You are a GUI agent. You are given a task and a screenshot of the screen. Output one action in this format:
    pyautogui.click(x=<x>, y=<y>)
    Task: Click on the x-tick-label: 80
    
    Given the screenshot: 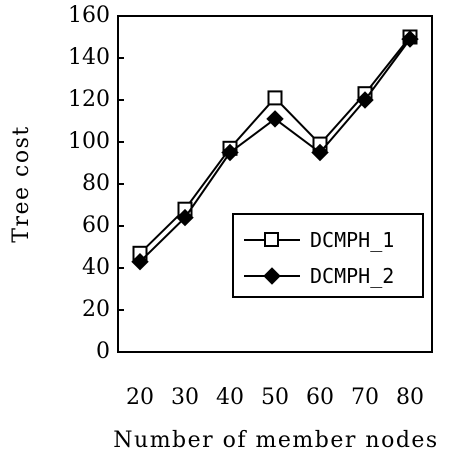 What is the action you would take?
    pyautogui.click(x=410, y=397)
    